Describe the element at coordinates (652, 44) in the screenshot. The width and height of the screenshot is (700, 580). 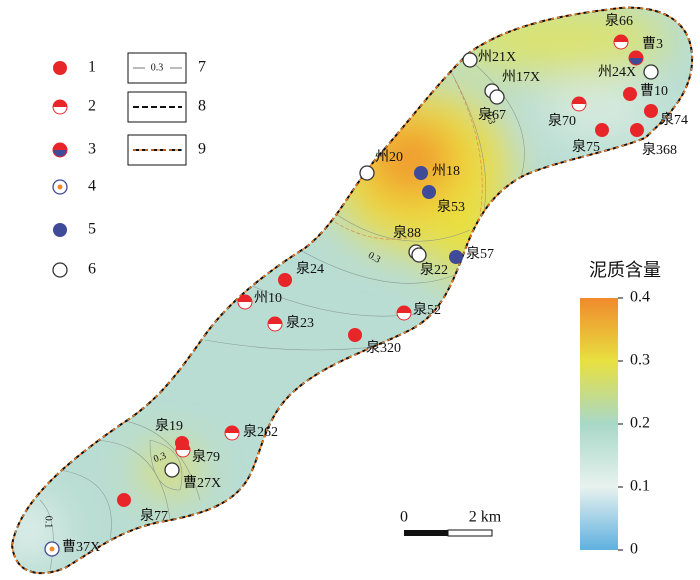
I see `well-label: 曹3` at that location.